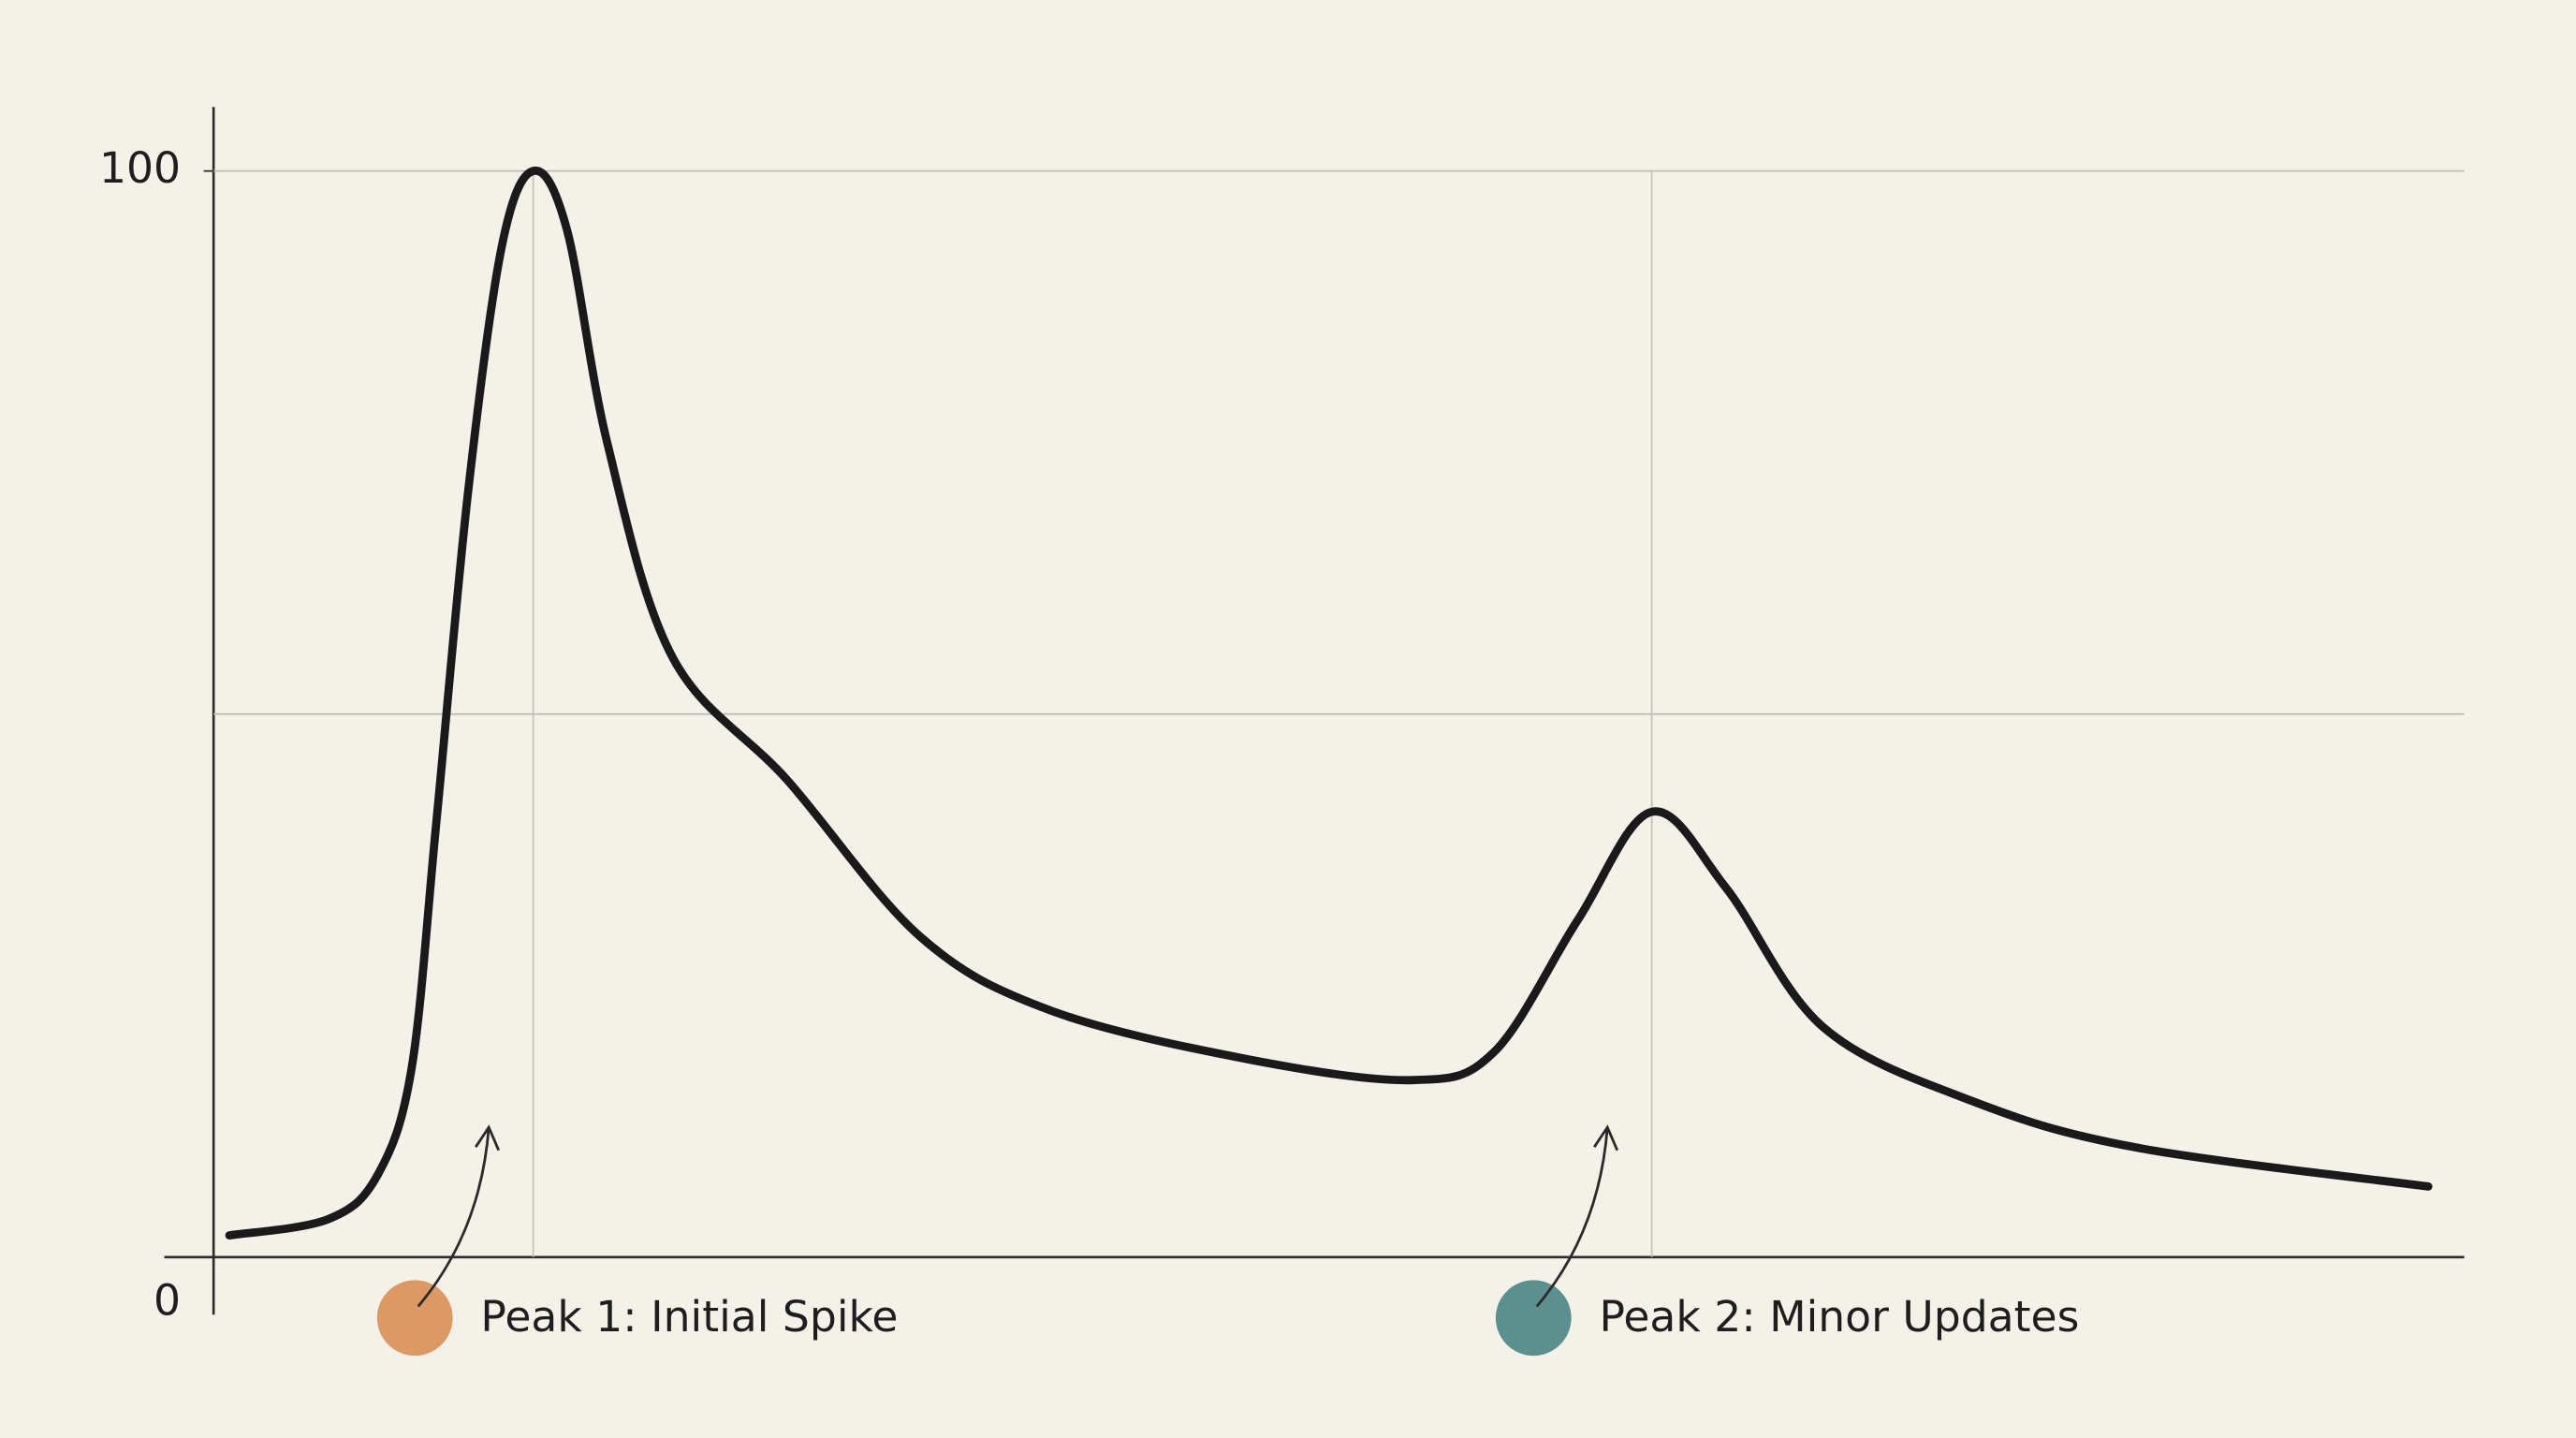 The height and width of the screenshot is (1438, 2576). What do you see at coordinates (167, 1300) in the screenshot?
I see `y-tick-label: 0` at bounding box center [167, 1300].